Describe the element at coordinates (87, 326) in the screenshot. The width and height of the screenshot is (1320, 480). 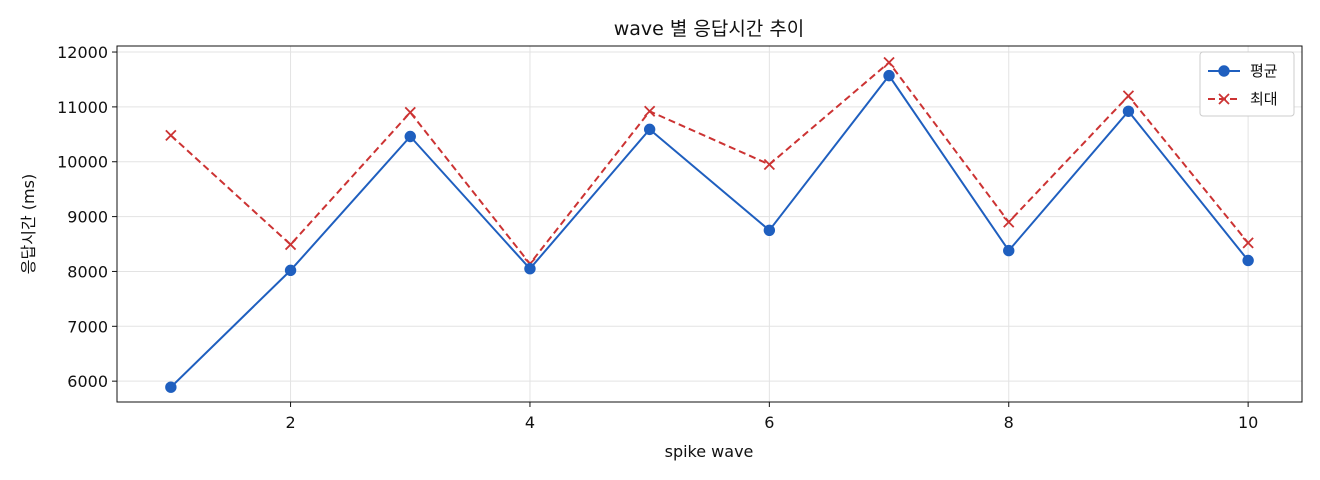
I see `y-tick-label: 7000` at that location.